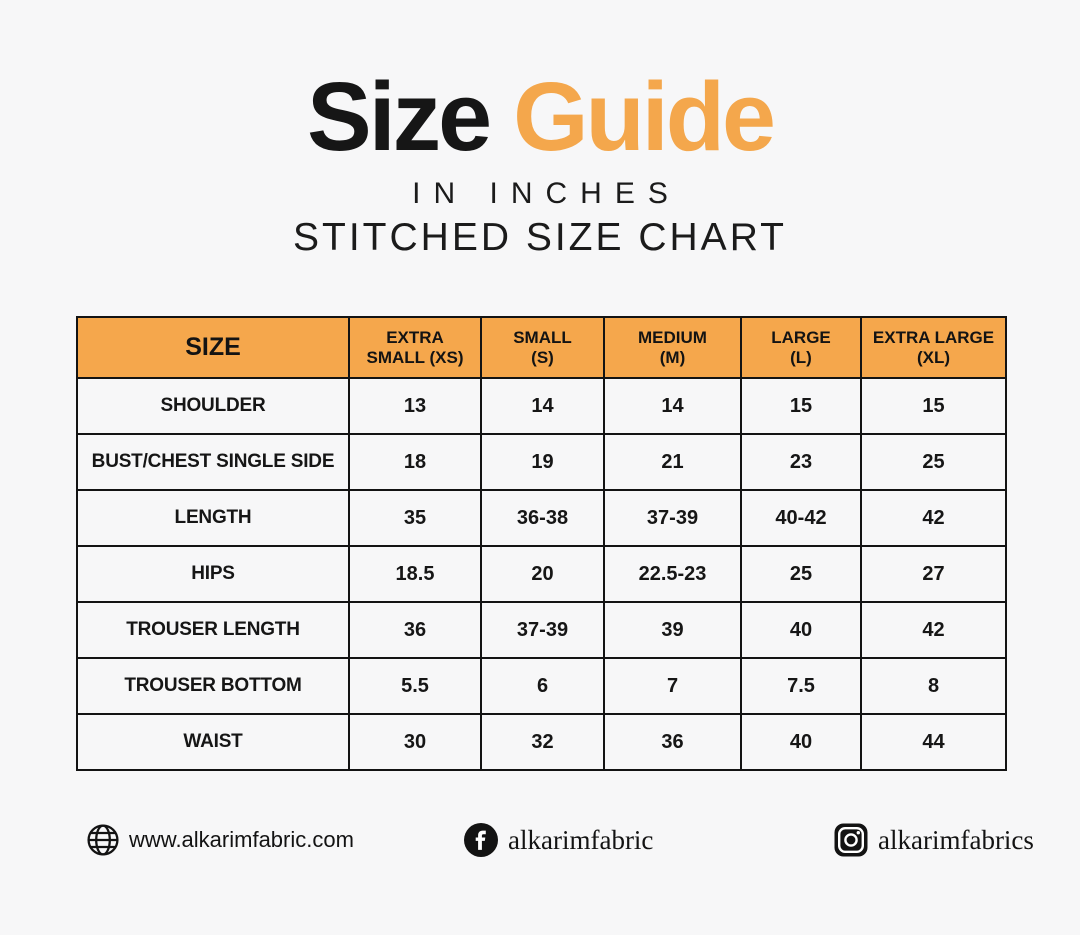 The image size is (1080, 935). Describe the element at coordinates (801, 686) in the screenshot. I see `size-value: 7.5` at that location.